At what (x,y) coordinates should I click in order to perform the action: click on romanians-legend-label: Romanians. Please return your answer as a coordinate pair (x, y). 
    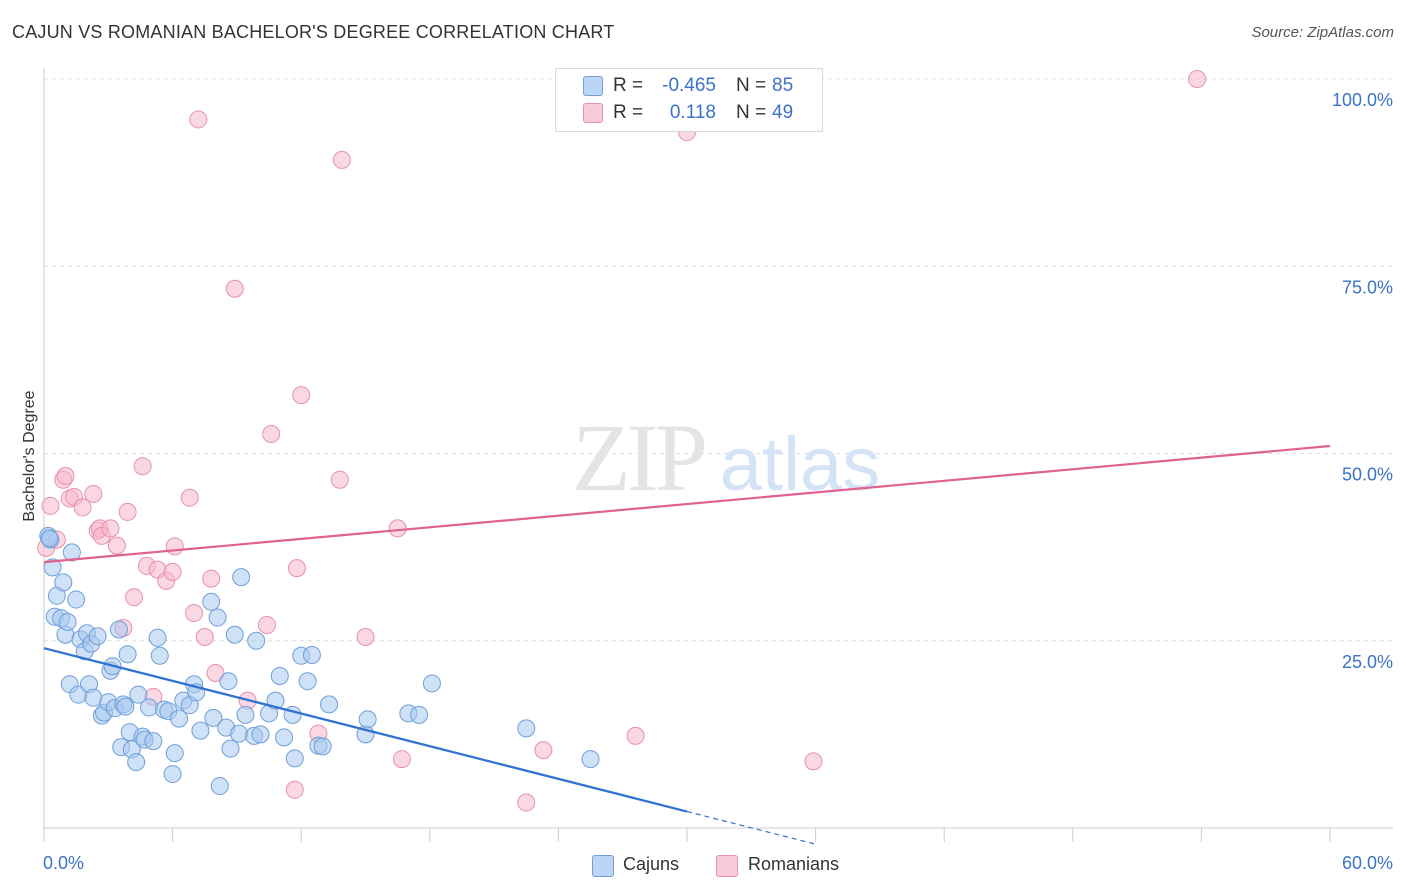
    Looking at the image, I should click on (794, 864).